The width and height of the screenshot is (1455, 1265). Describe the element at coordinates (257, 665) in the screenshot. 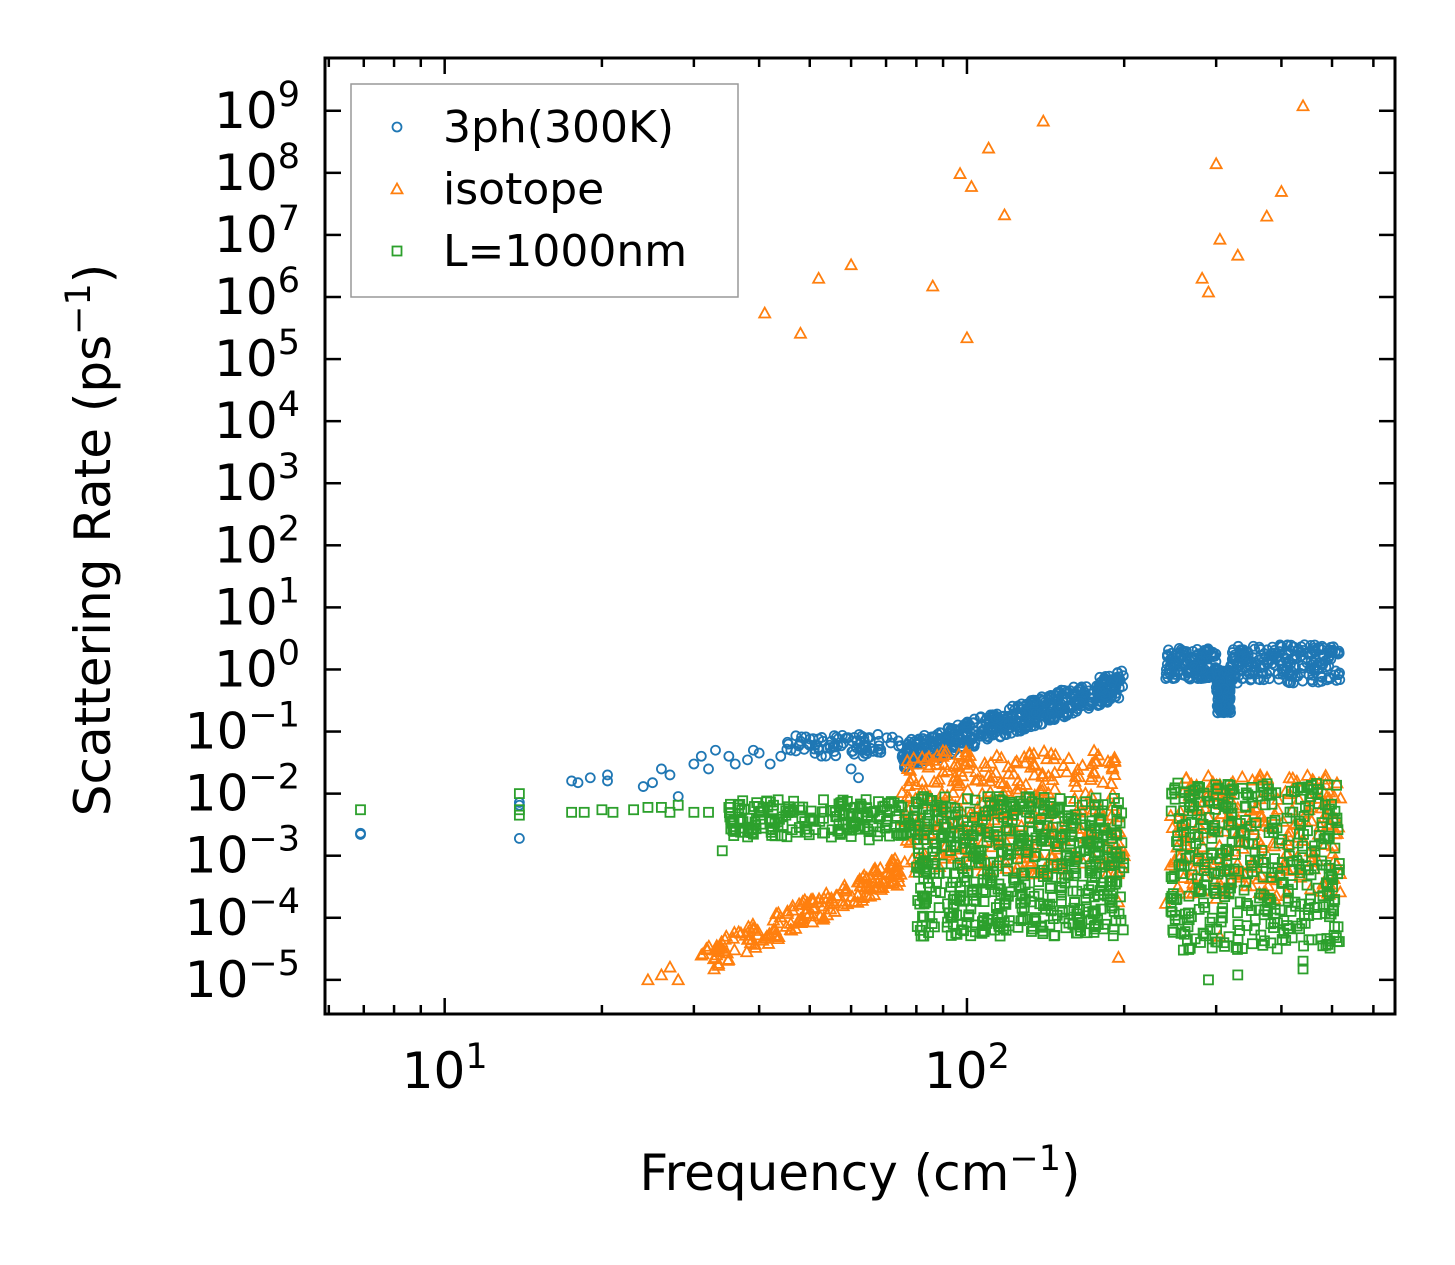

I see `y-tick-label: 10⁰` at that location.